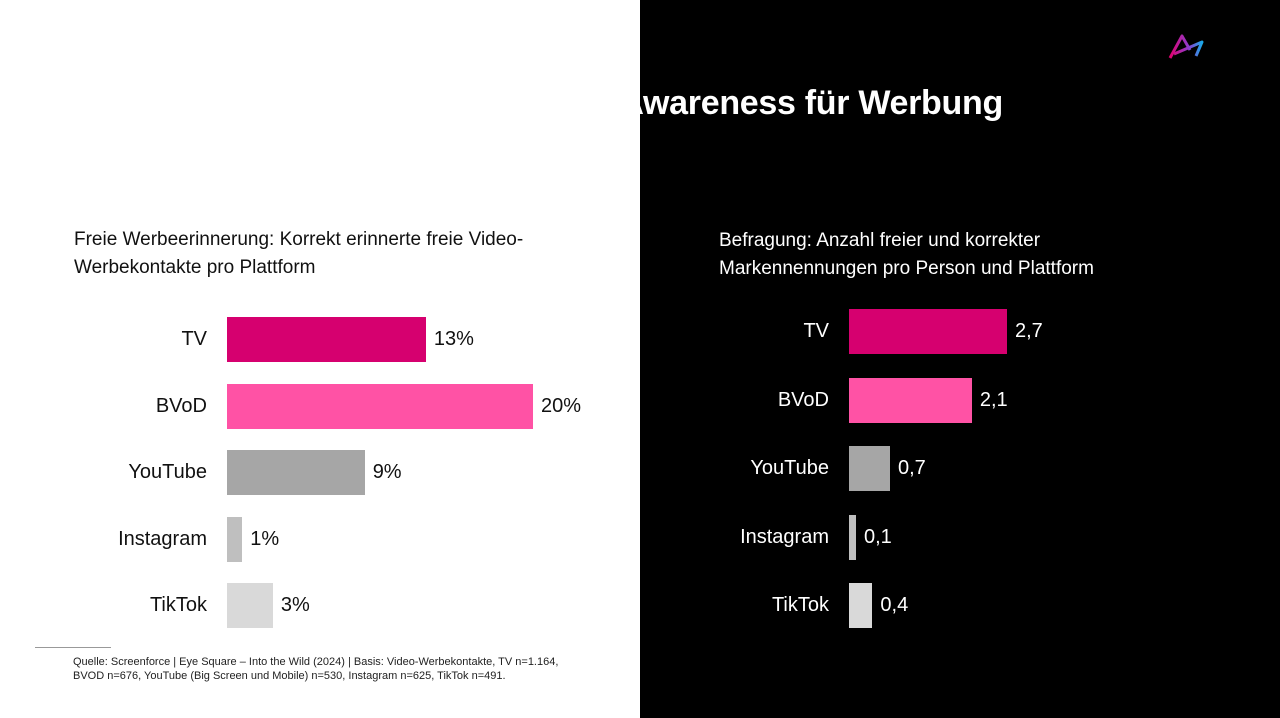  What do you see at coordinates (940, 537) in the screenshot?
I see `bar-row-instagram: Instagram 0,1` at bounding box center [940, 537].